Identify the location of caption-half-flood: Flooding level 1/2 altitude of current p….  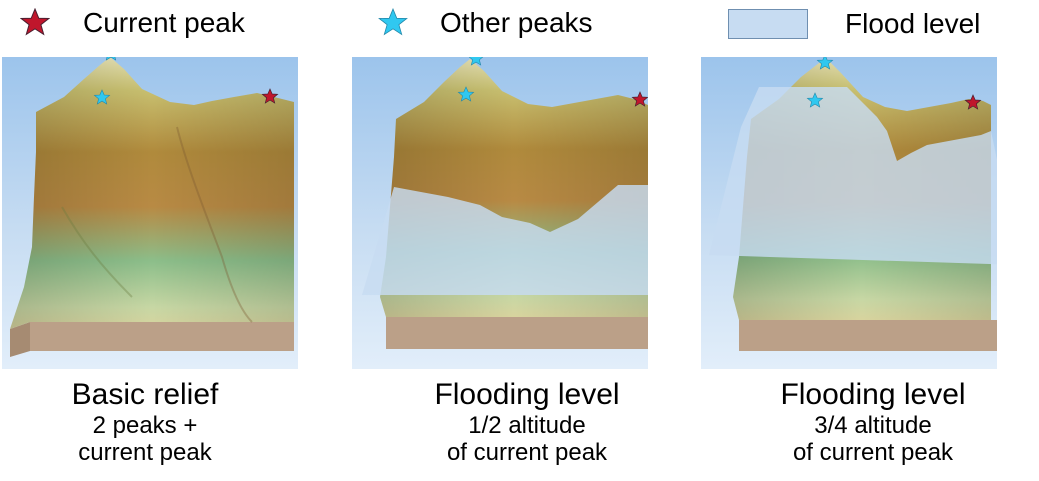
(527, 422).